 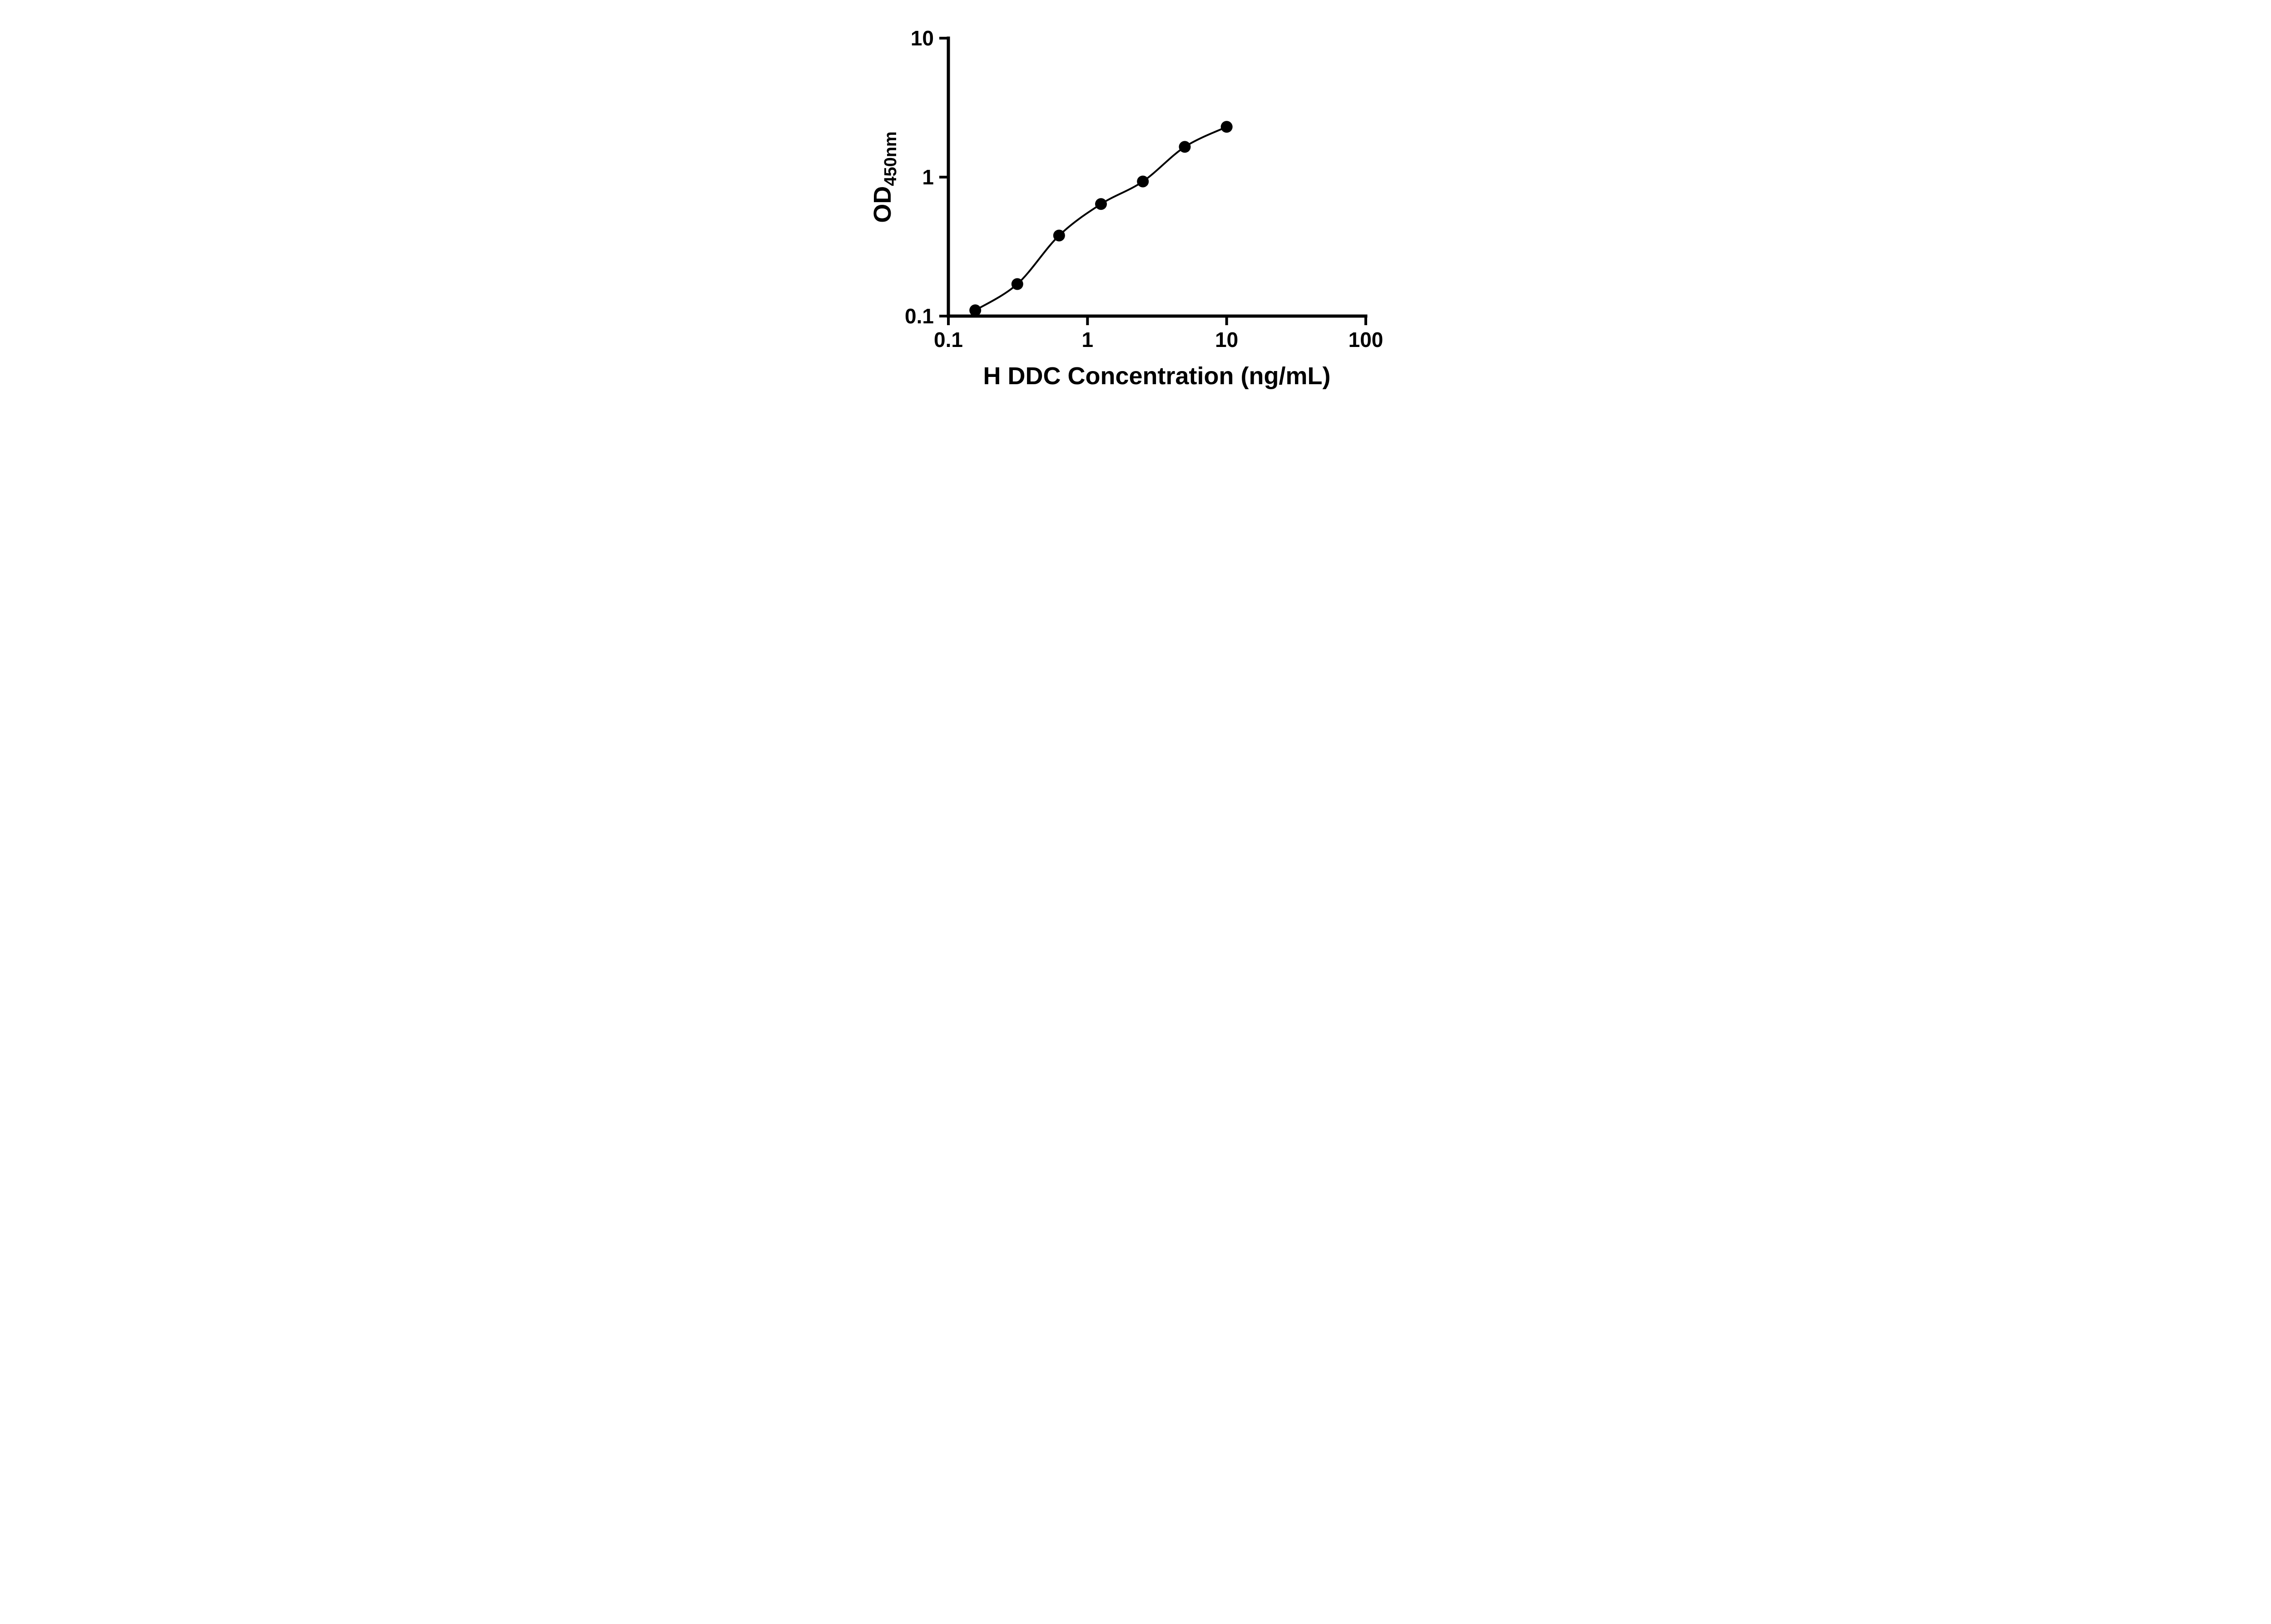 I want to click on x-tick-label: 1, so click(x=1088, y=340).